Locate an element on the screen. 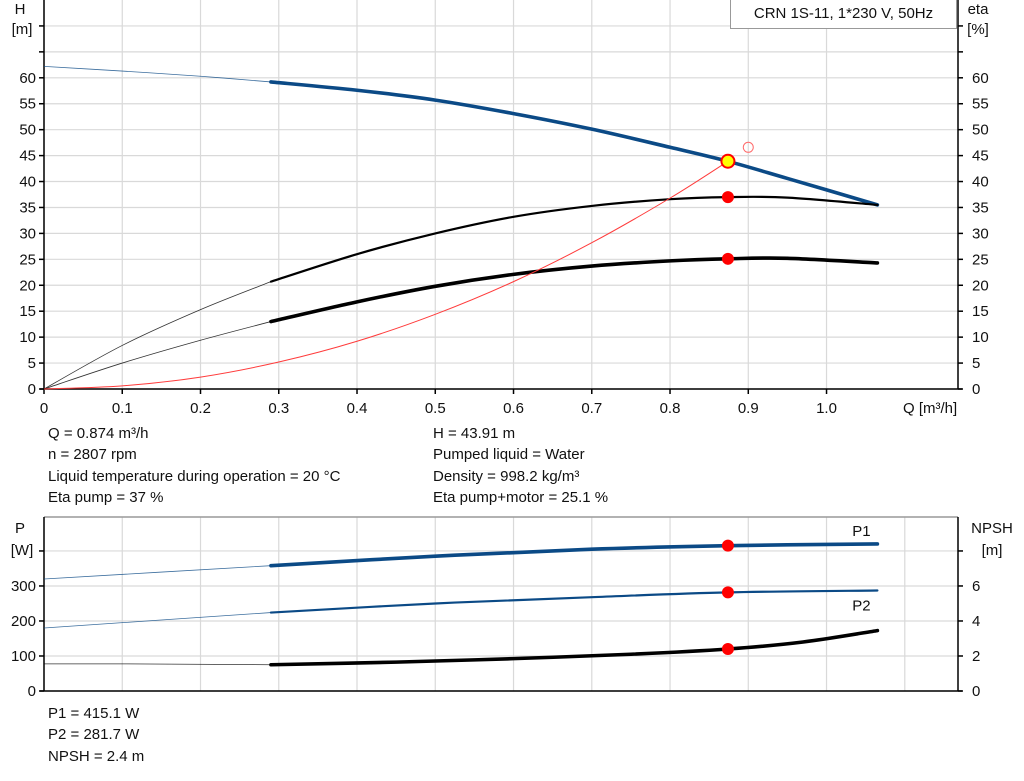 This screenshot has height=781, width=1024. curve-NPSH-extrapolated is located at coordinates (157, 664).